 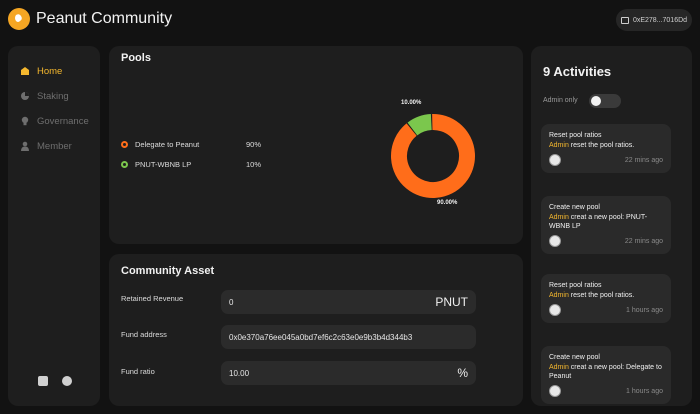 What do you see at coordinates (163, 164) in the screenshot?
I see `pool-name: PNUT-WBNB LP` at bounding box center [163, 164].